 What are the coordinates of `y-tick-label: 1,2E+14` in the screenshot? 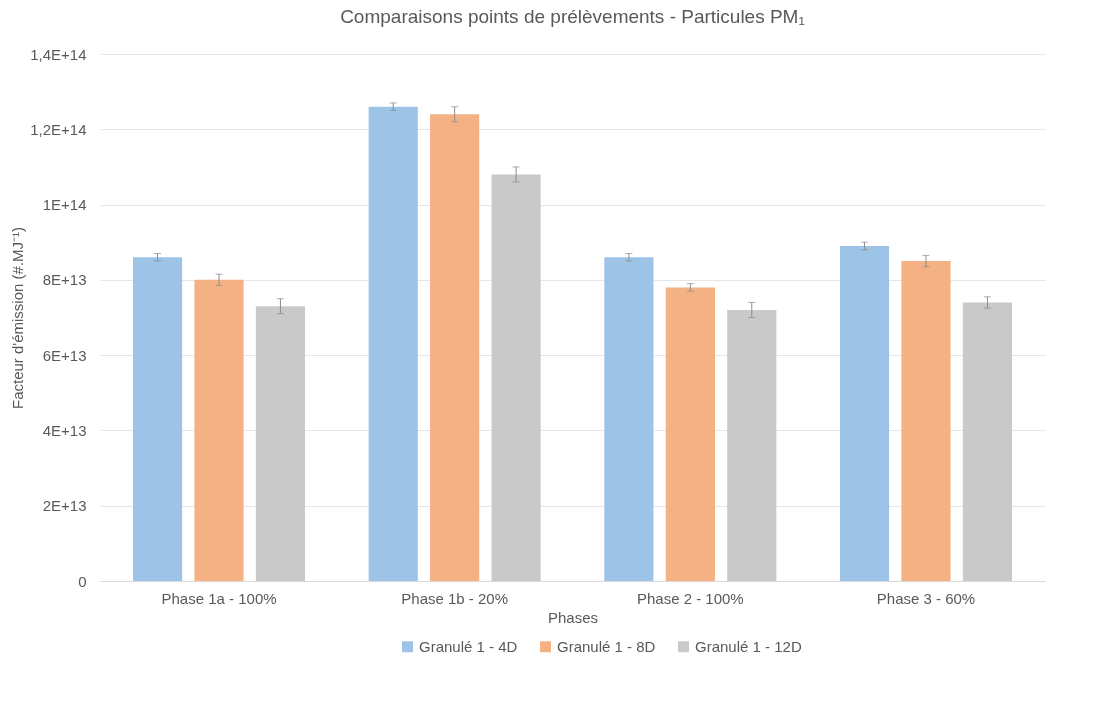 It's located at (58, 129).